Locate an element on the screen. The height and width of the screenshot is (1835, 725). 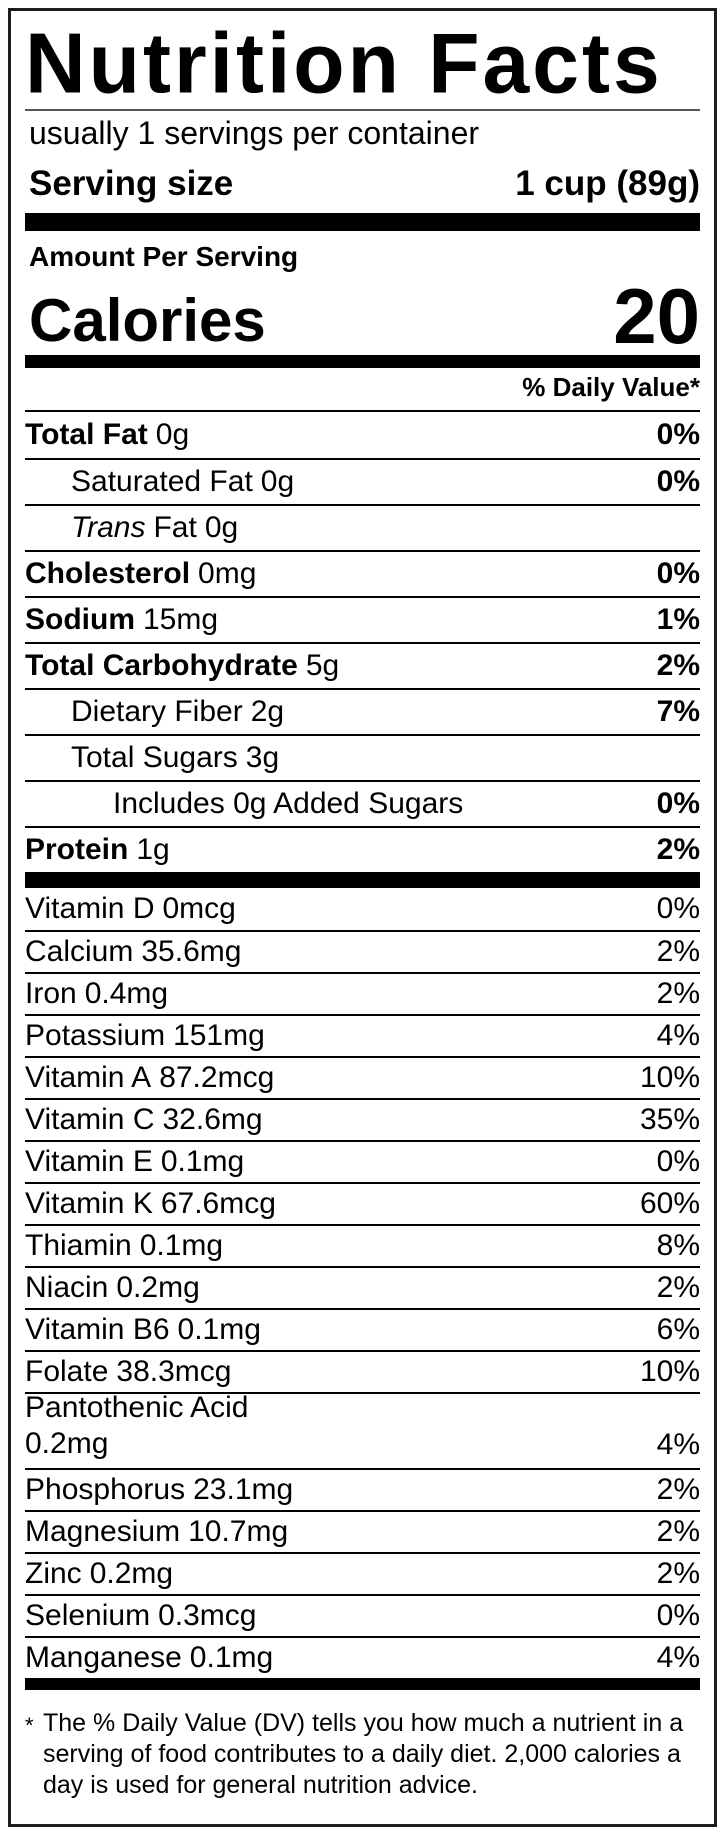
nutrient-row-dietary-fiber: Dietary Fiber 2g 7% is located at coordinates (362, 711).